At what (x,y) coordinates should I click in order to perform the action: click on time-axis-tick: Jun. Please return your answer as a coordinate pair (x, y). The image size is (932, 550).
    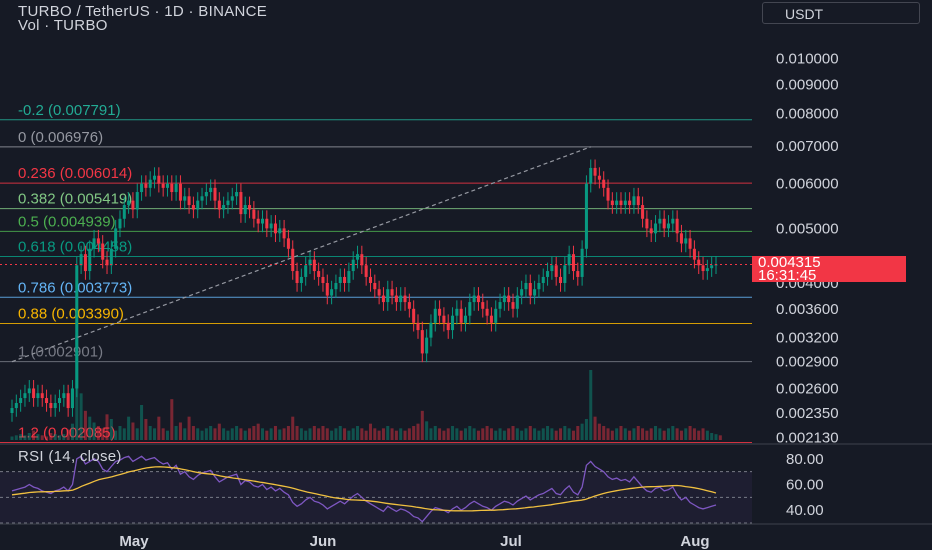
    Looking at the image, I should click on (323, 541).